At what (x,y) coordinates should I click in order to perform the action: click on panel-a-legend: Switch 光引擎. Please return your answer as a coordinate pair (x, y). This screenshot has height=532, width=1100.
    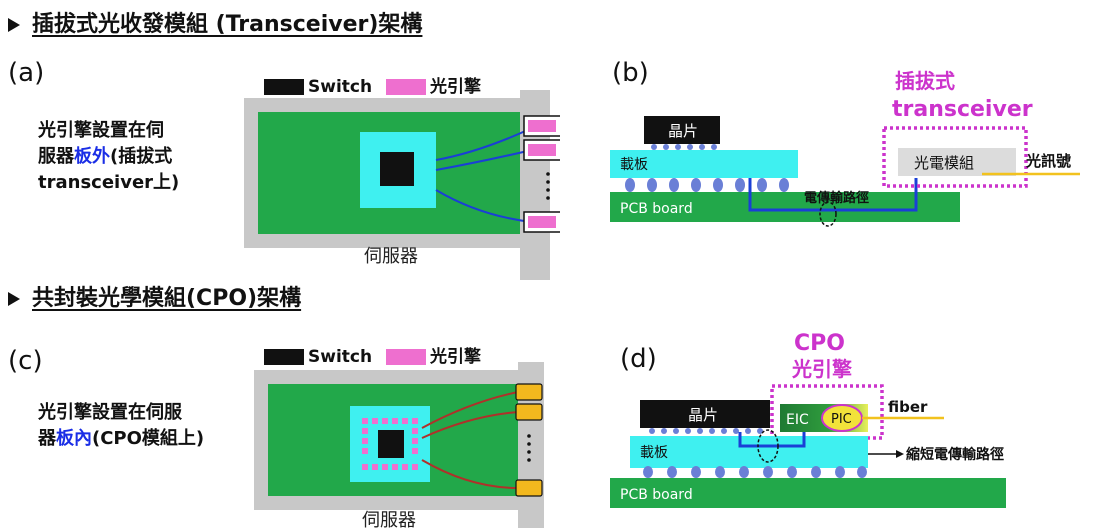
    Looking at the image, I should click on (372, 84).